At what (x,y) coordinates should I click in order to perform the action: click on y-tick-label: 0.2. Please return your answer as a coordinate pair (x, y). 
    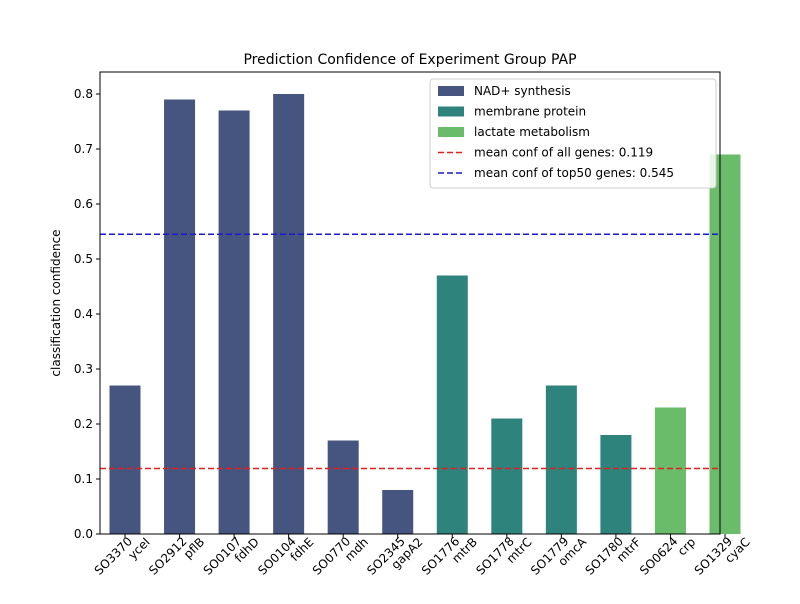
    Looking at the image, I should click on (83, 424).